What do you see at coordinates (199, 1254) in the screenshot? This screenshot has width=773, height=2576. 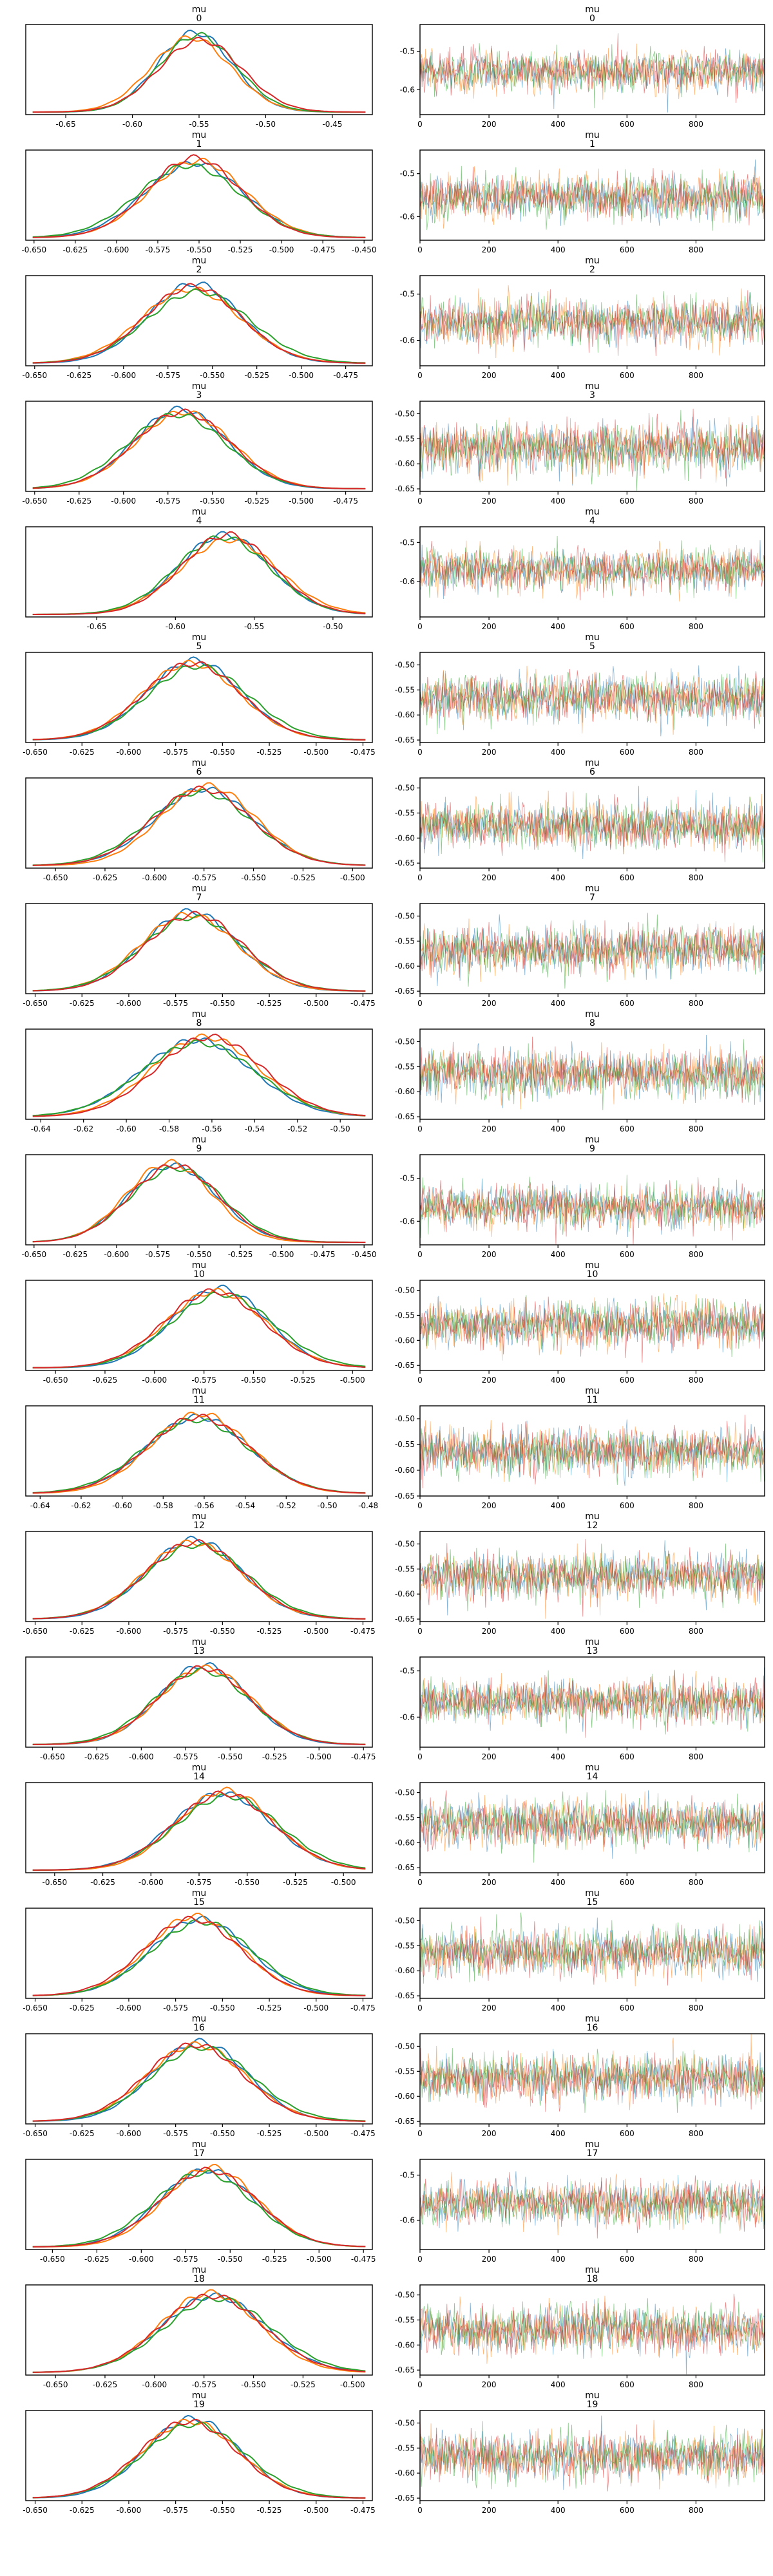 I see `kde-xtick-label: -0.550` at bounding box center [199, 1254].